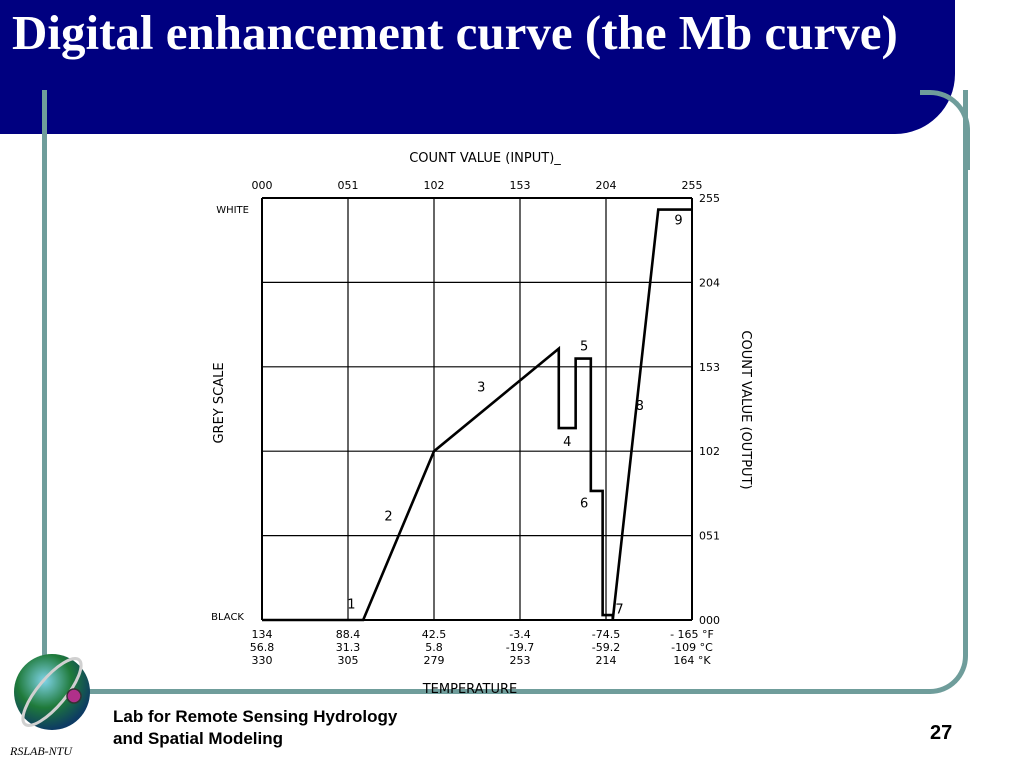  I want to click on temperature-tick-f: 88.4, so click(348, 634).